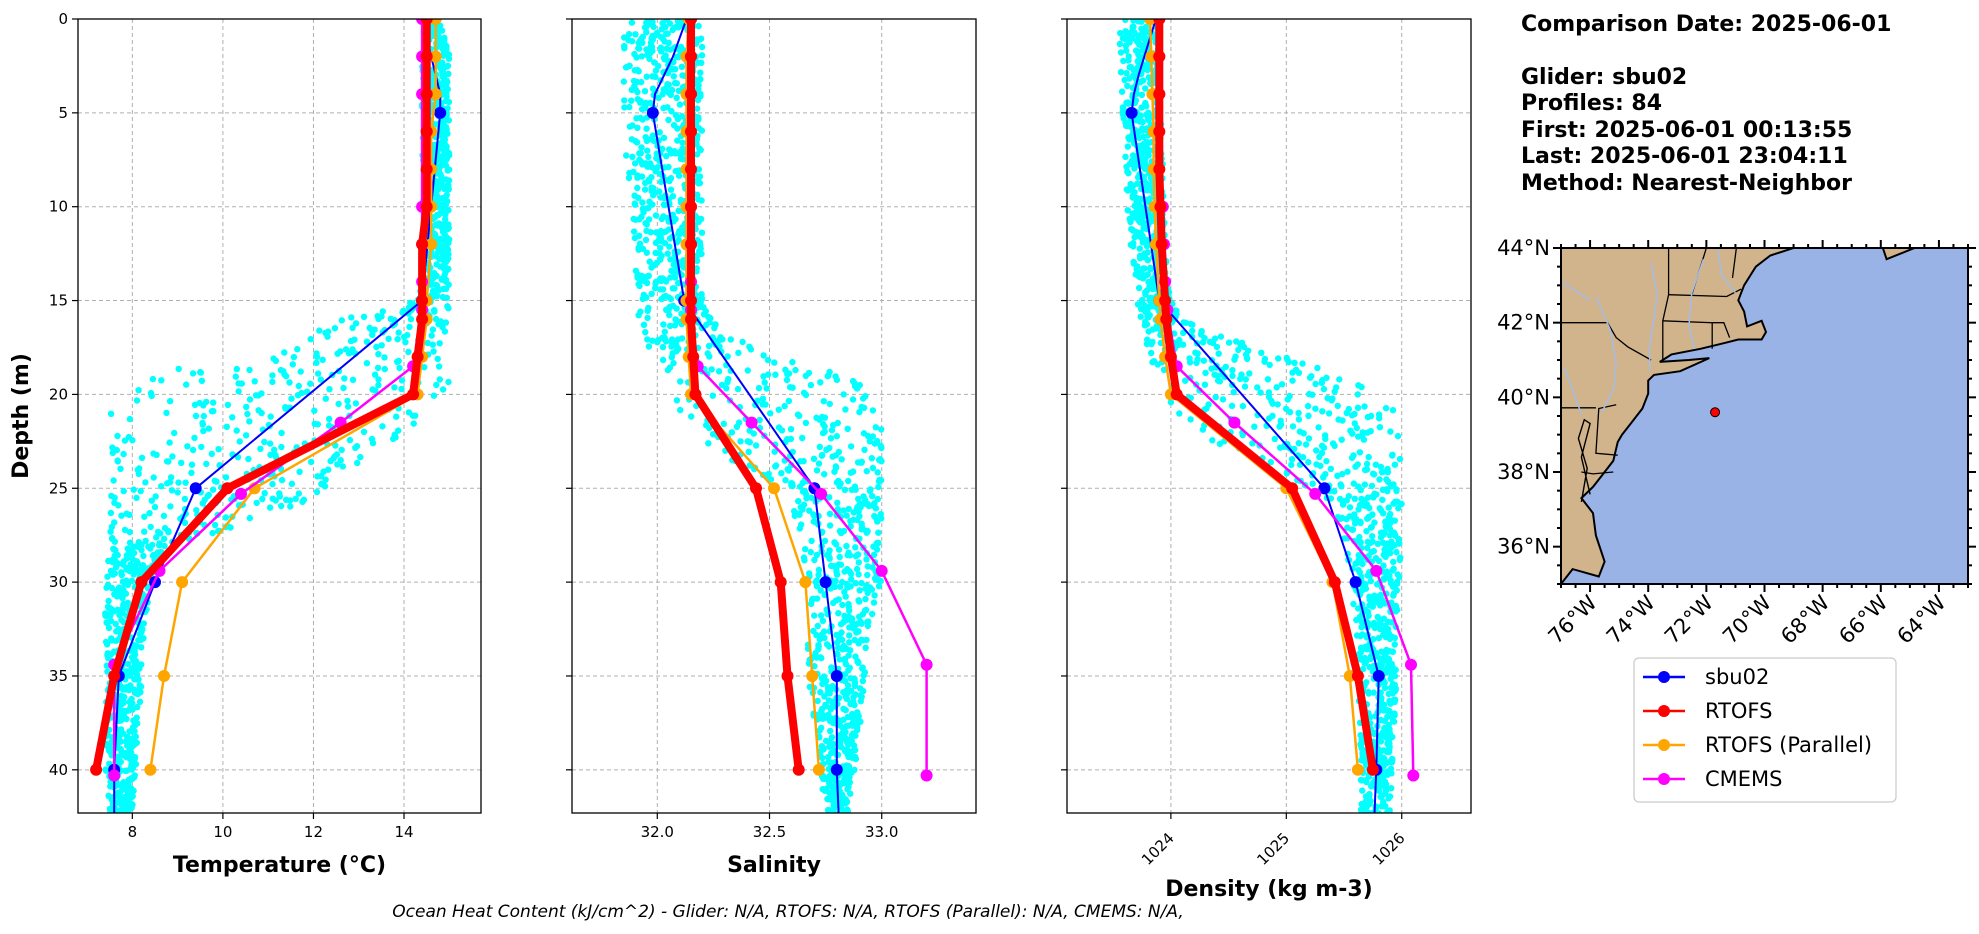 This screenshot has height=934, width=1979. Describe the element at coordinates (403, 832) in the screenshot. I see `x-tick-label: 14` at that location.